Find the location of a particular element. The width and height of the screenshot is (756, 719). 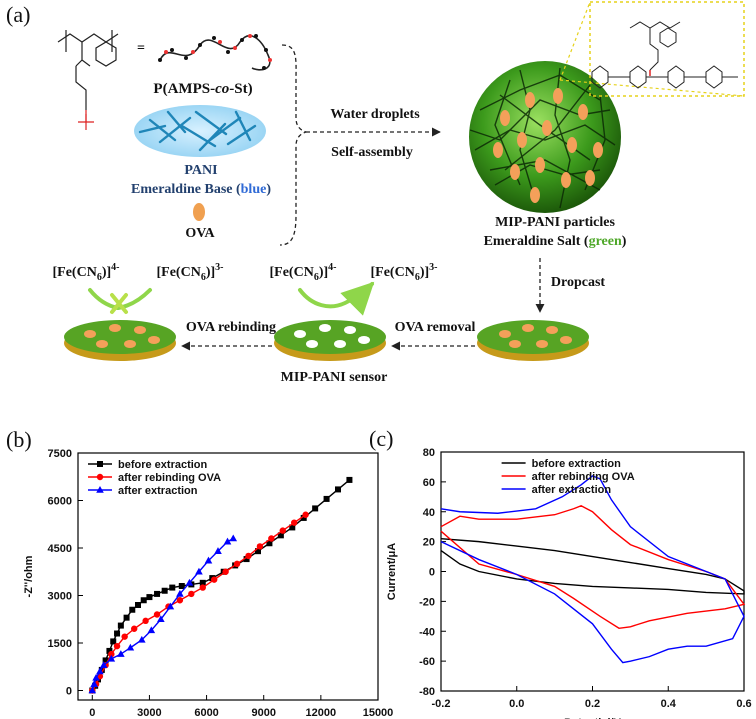

y-tick-label: 1500 is located at coordinates (60, 644).